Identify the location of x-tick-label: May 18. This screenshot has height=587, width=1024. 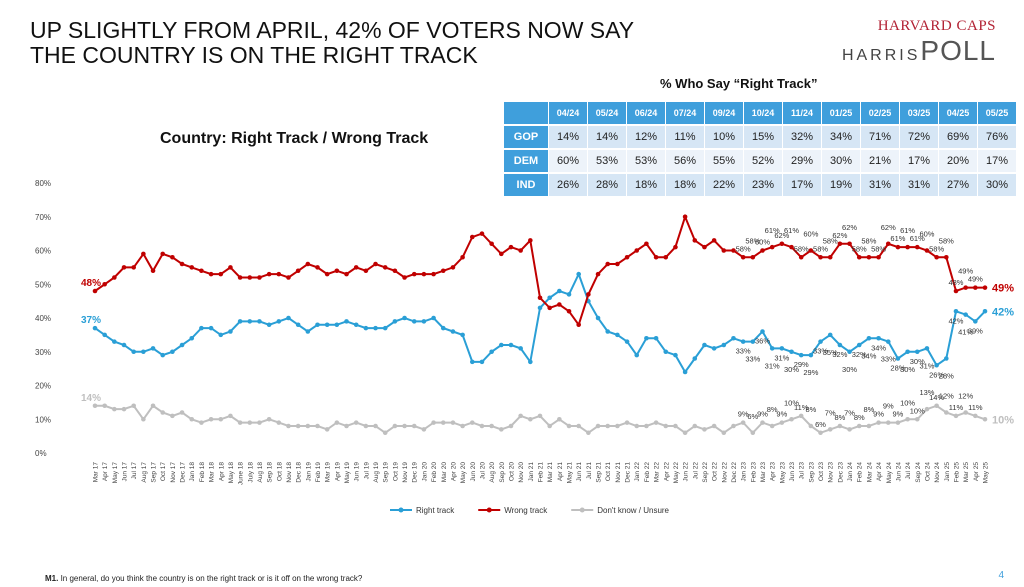
(231, 473).